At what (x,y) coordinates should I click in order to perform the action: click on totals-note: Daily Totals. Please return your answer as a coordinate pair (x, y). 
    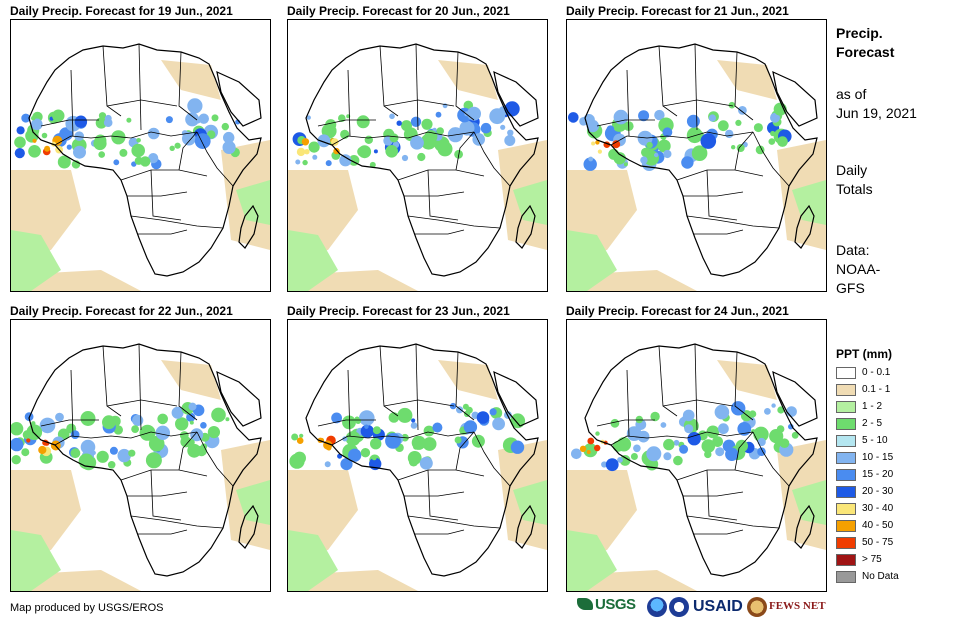
    Looking at the image, I should click on (854, 180).